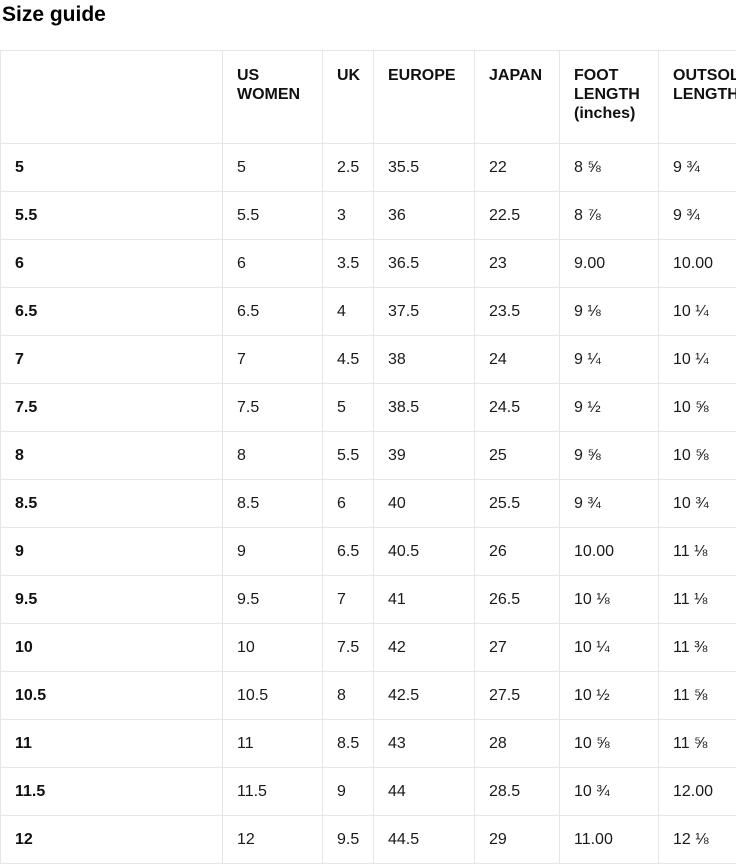  What do you see at coordinates (424, 263) in the screenshot?
I see `size-cell: 36.5` at bounding box center [424, 263].